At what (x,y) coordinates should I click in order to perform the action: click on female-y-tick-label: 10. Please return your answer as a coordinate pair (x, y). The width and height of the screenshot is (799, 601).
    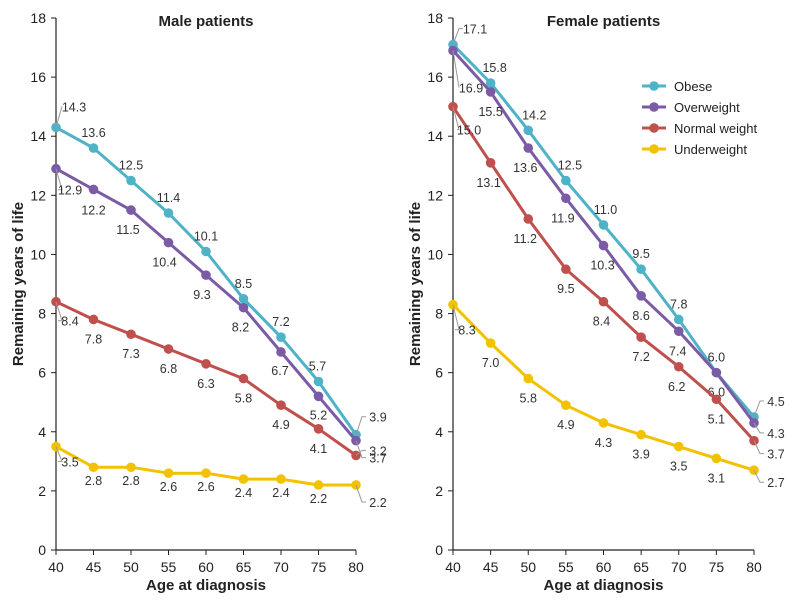
    Looking at the image, I should click on (435, 254).